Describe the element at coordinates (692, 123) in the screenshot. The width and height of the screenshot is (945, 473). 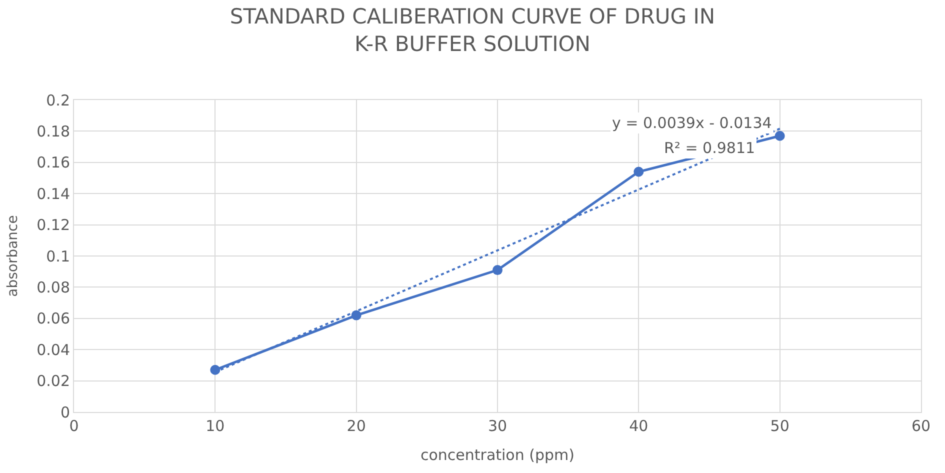
I see `annotation: y = 0.0039x - 0.0134` at that location.